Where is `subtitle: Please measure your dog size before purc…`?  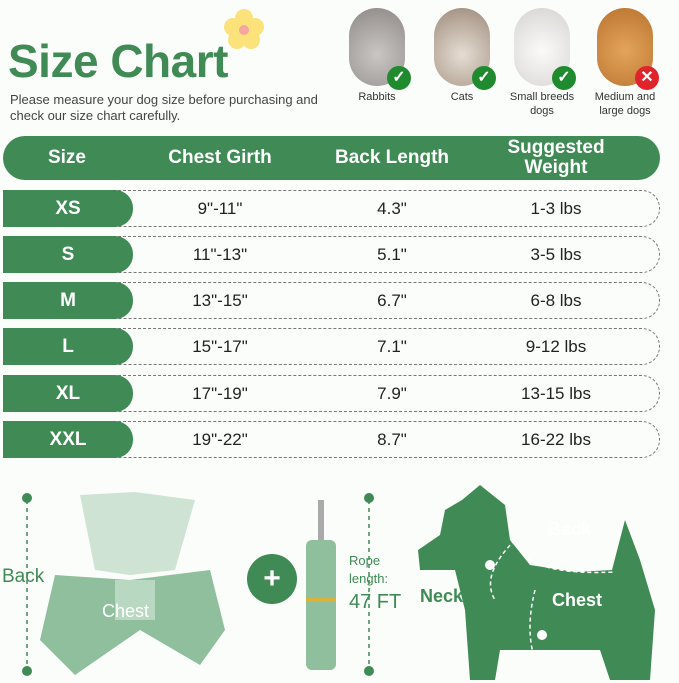
subtitle: Please measure your dog size before purc… is located at coordinates (164, 107).